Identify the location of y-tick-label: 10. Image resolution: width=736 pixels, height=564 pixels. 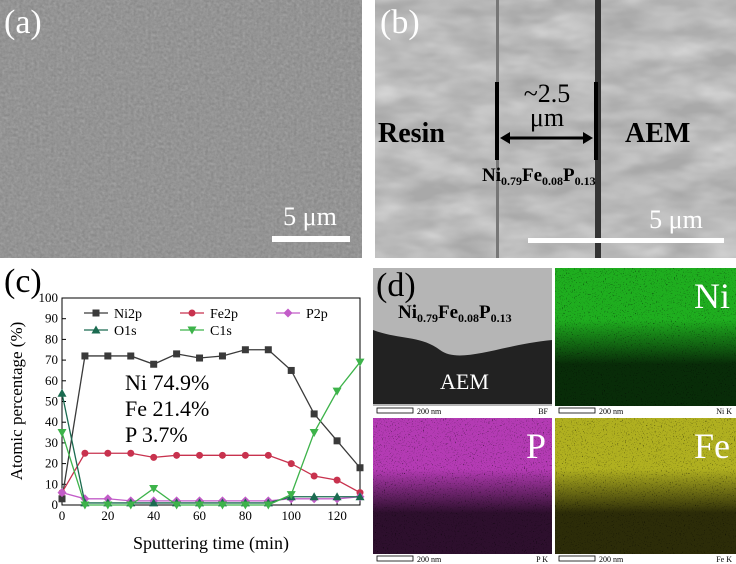
(51, 483).